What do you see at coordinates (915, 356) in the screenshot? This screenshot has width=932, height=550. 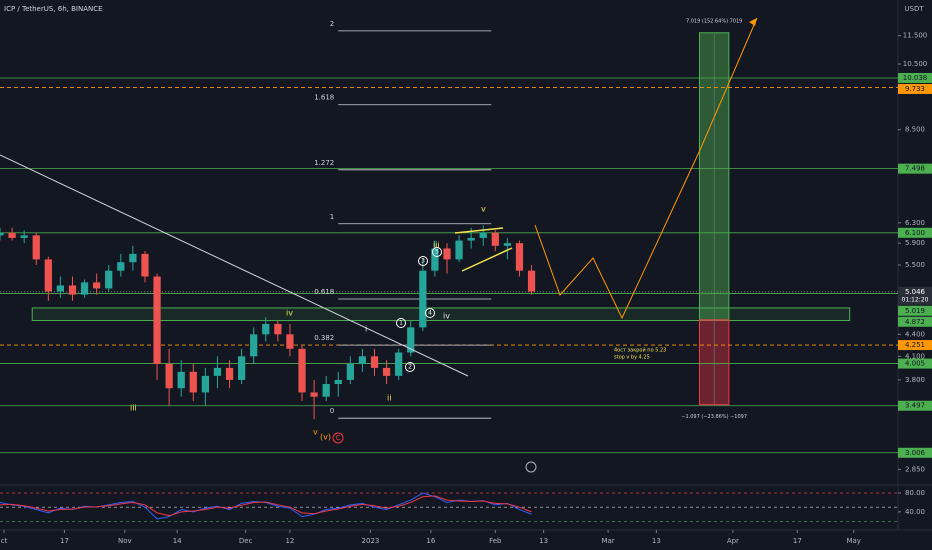 I see `y-tick-label: 4.100` at bounding box center [915, 356].